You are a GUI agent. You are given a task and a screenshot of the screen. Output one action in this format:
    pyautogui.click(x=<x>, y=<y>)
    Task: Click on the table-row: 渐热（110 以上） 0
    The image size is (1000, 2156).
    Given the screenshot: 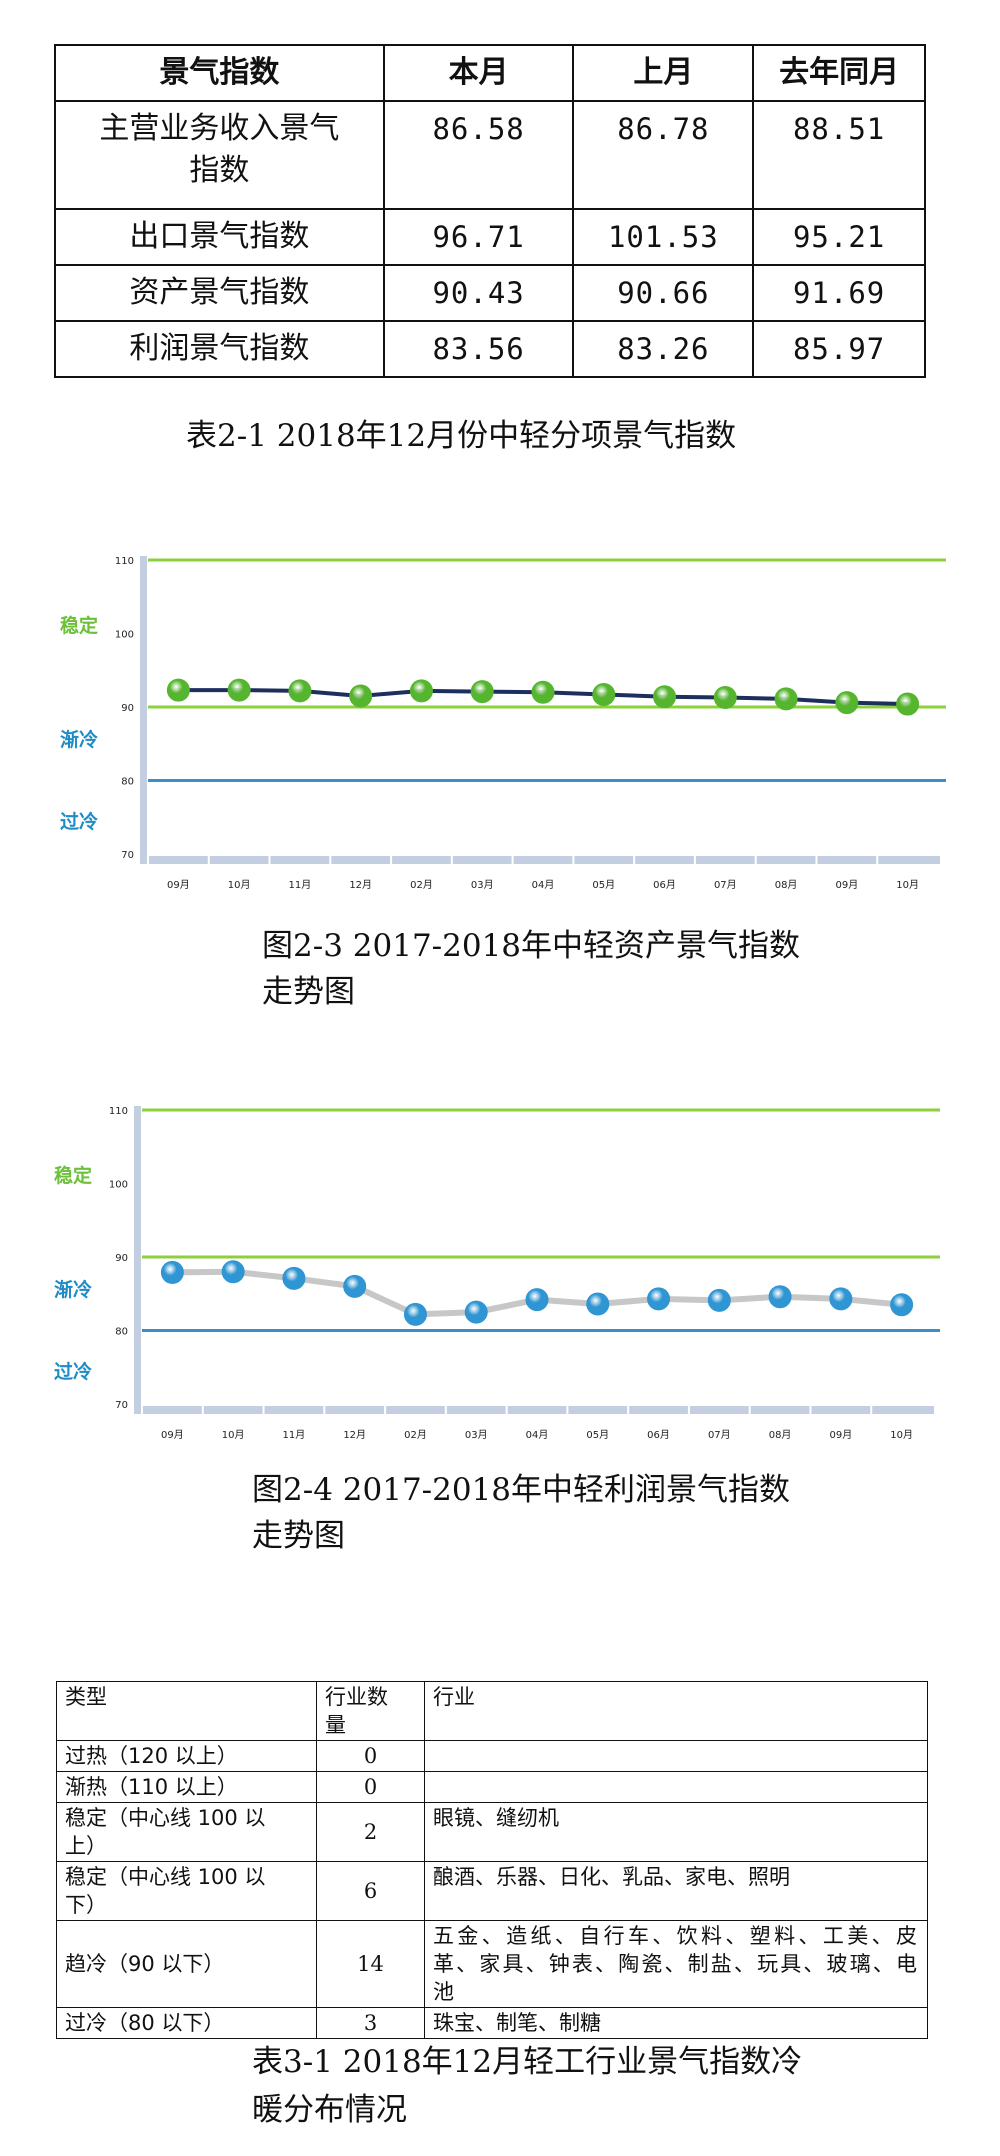 What is the action you would take?
    pyautogui.click(x=492, y=1787)
    